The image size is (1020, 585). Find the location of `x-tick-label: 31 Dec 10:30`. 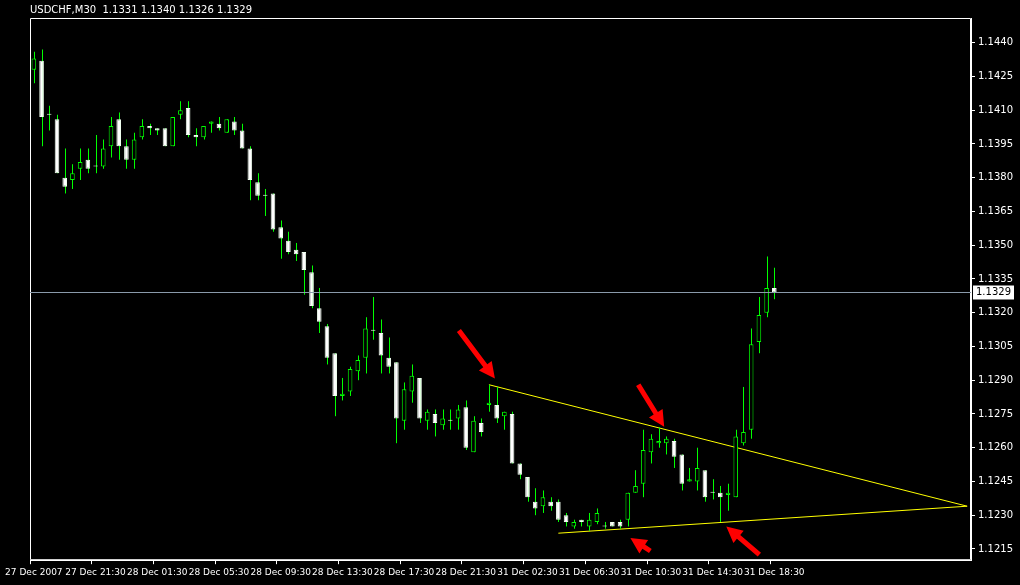

x-tick-label: 31 Dec 10:30 is located at coordinates (651, 571).